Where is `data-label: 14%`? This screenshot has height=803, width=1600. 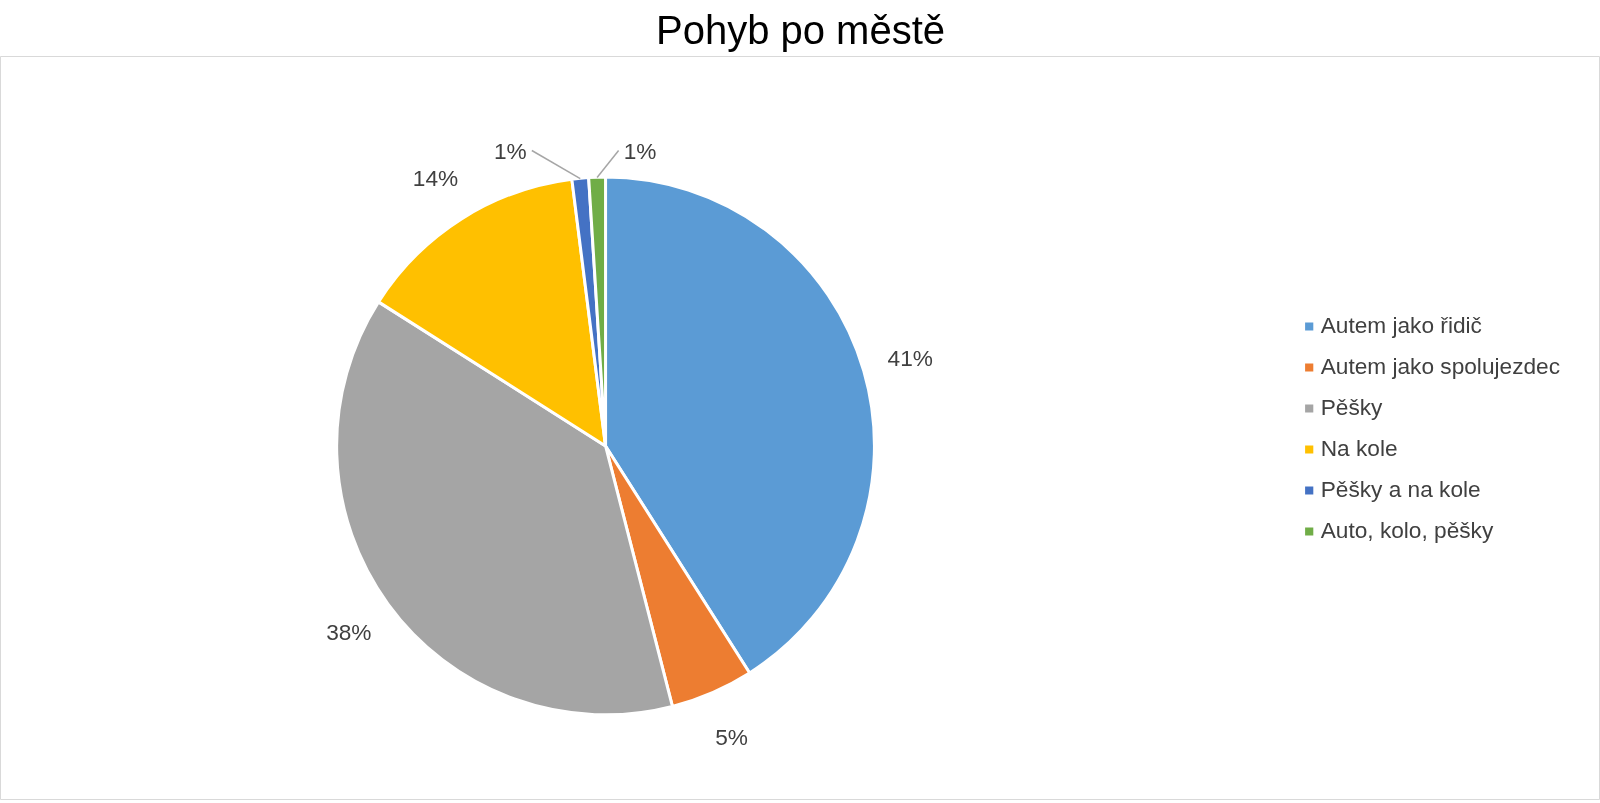 data-label: 14% is located at coordinates (435, 178).